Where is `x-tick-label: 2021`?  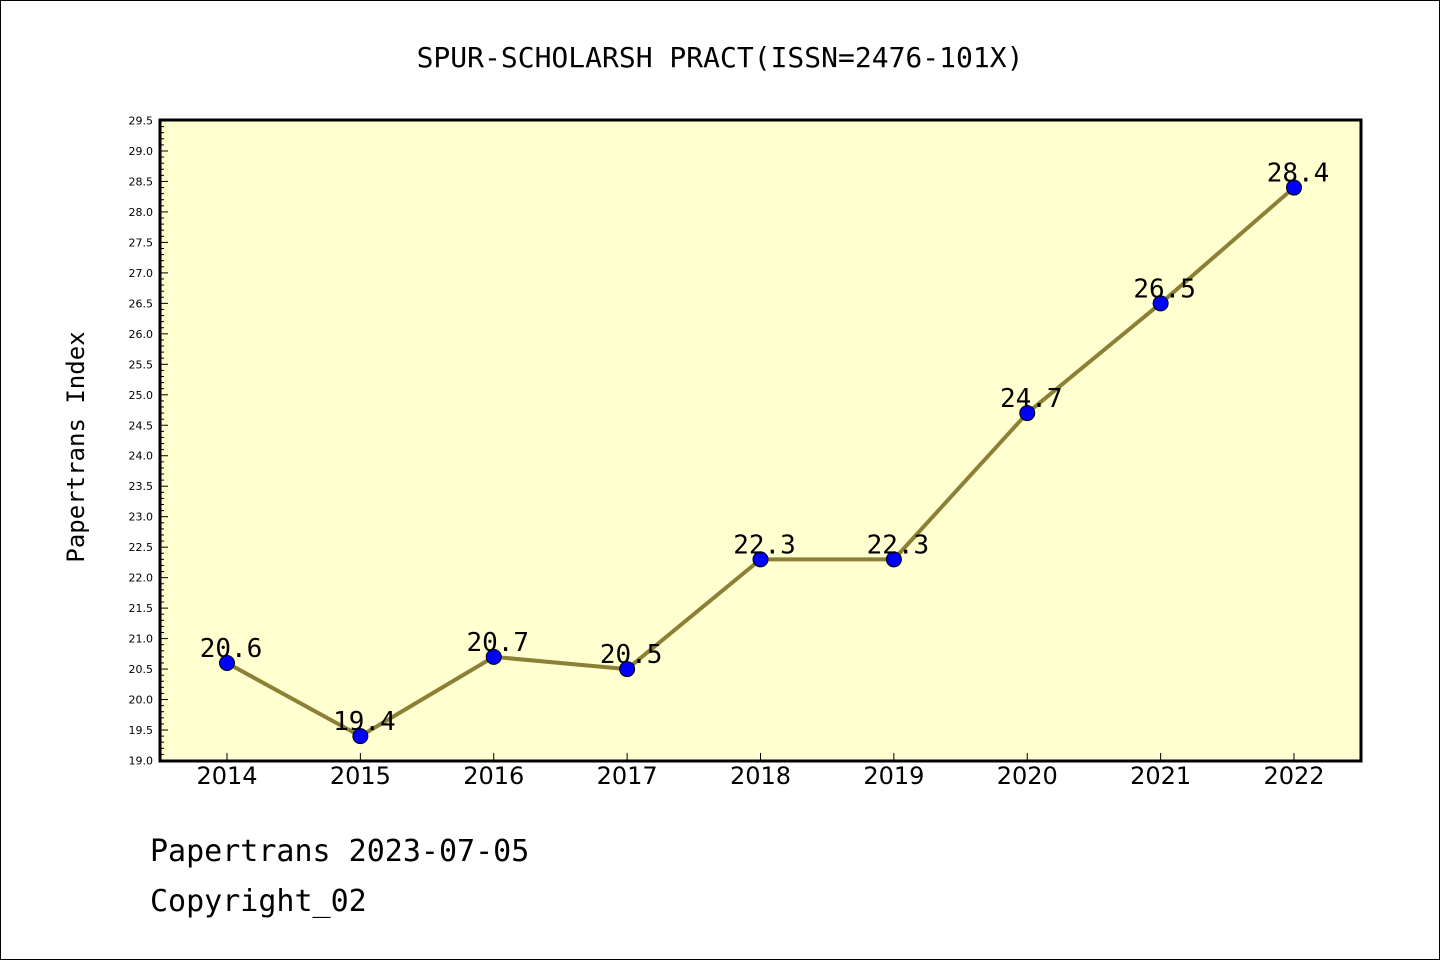
x-tick-label: 2021 is located at coordinates (1160, 776).